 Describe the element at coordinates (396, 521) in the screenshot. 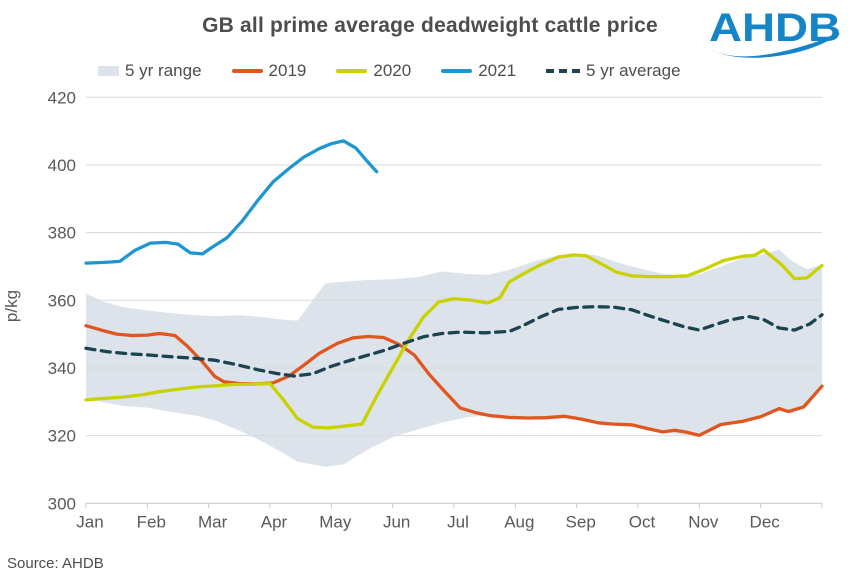

I see `x-tick-label-jun: Jun` at that location.